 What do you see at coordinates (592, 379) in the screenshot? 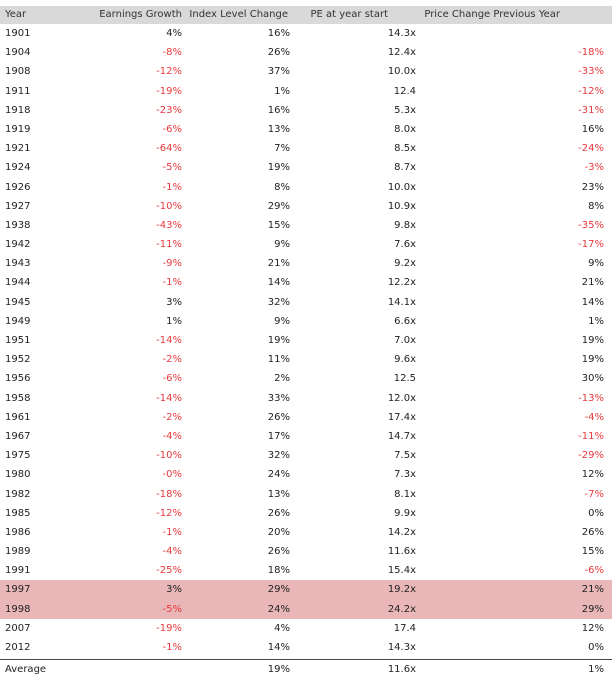
I see `cell-price-change: 30%` at bounding box center [592, 379].